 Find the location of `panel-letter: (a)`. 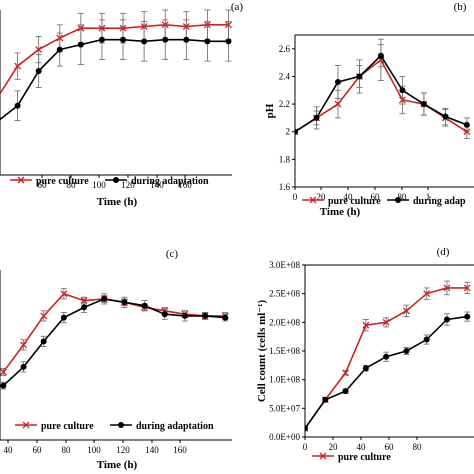

panel-letter: (a) is located at coordinates (237, 7).